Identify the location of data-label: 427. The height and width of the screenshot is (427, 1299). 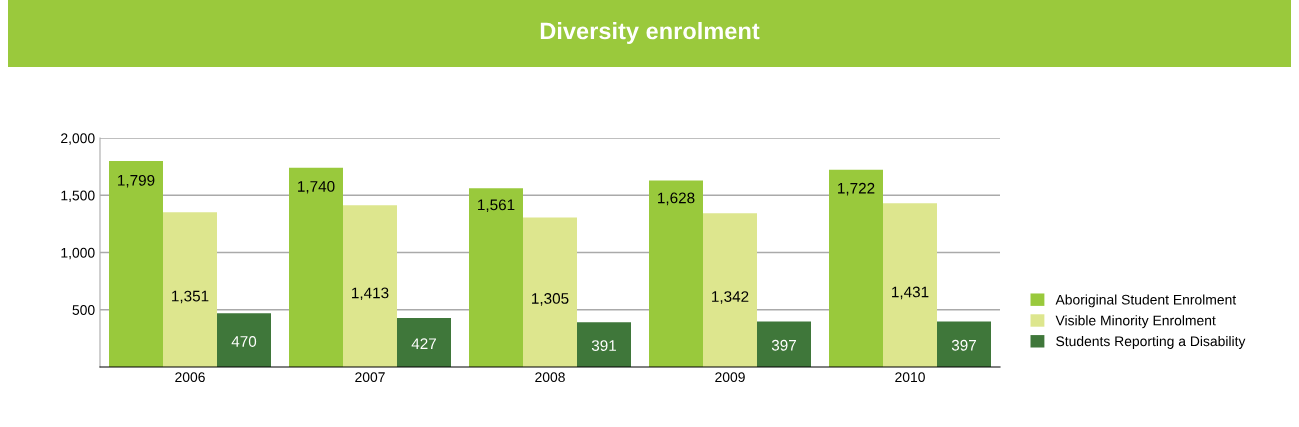
(423, 343).